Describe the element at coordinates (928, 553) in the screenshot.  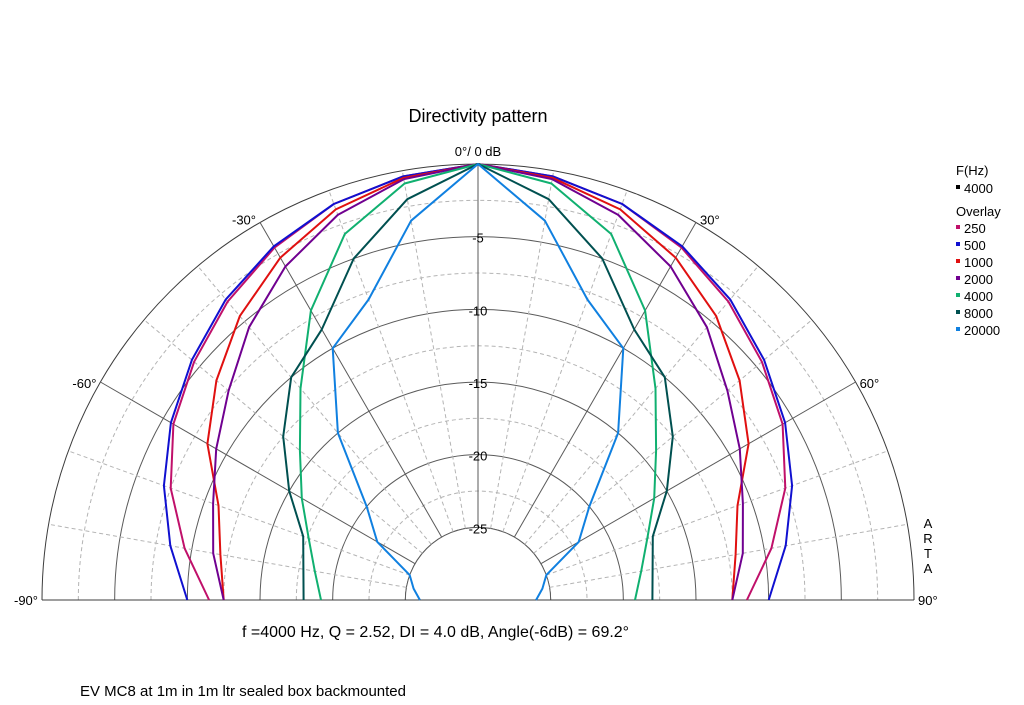
I see `side-label-char: T` at that location.